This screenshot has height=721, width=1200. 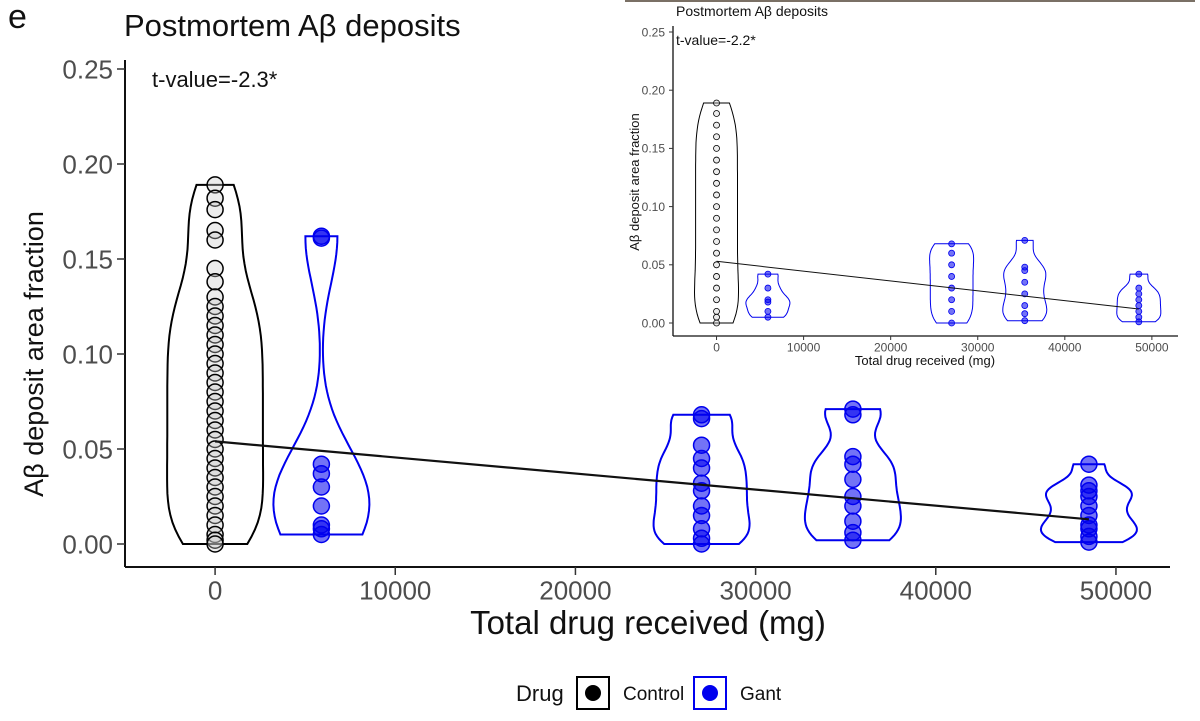 What do you see at coordinates (927, 285) in the screenshot?
I see `inset-regression-line` at bounding box center [927, 285].